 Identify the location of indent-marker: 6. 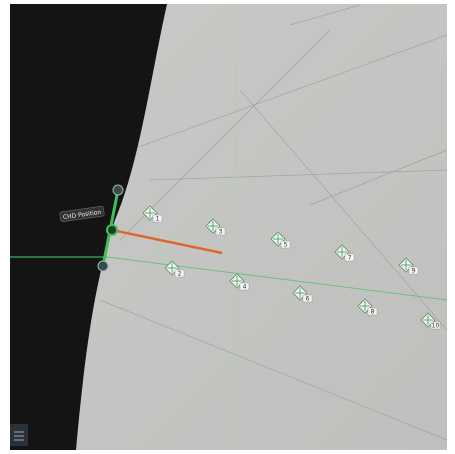
(302, 294).